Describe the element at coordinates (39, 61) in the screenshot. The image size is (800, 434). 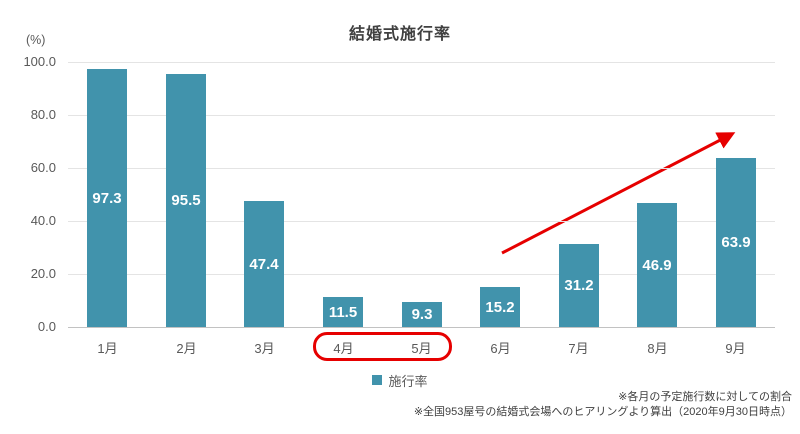
I see `y-tick-label: 100.0` at that location.